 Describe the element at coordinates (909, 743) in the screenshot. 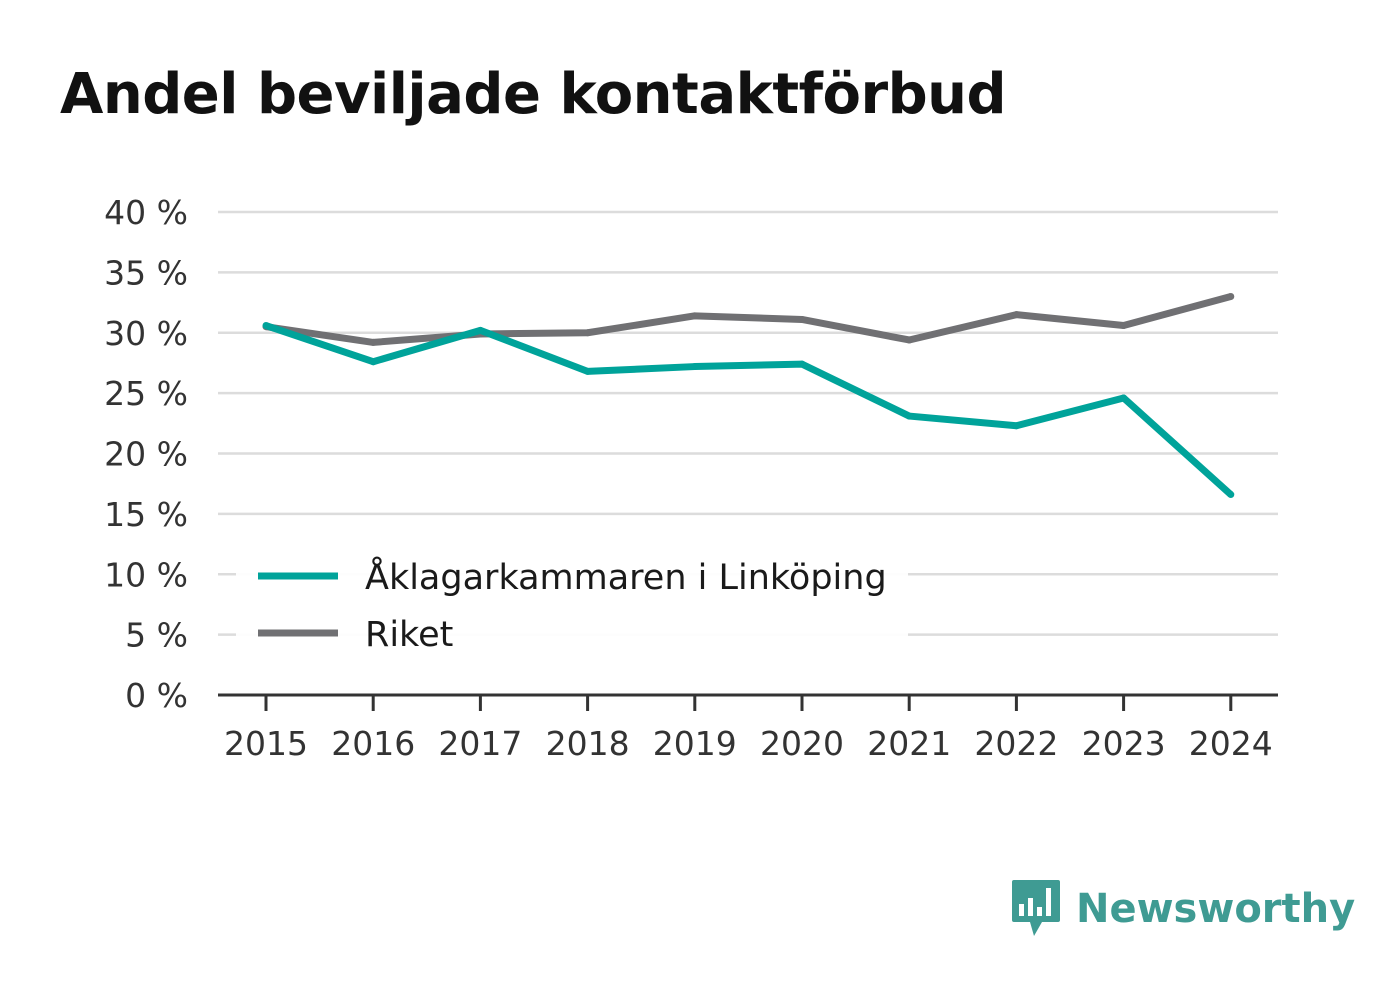

I see `x-tick-label: 2021` at that location.